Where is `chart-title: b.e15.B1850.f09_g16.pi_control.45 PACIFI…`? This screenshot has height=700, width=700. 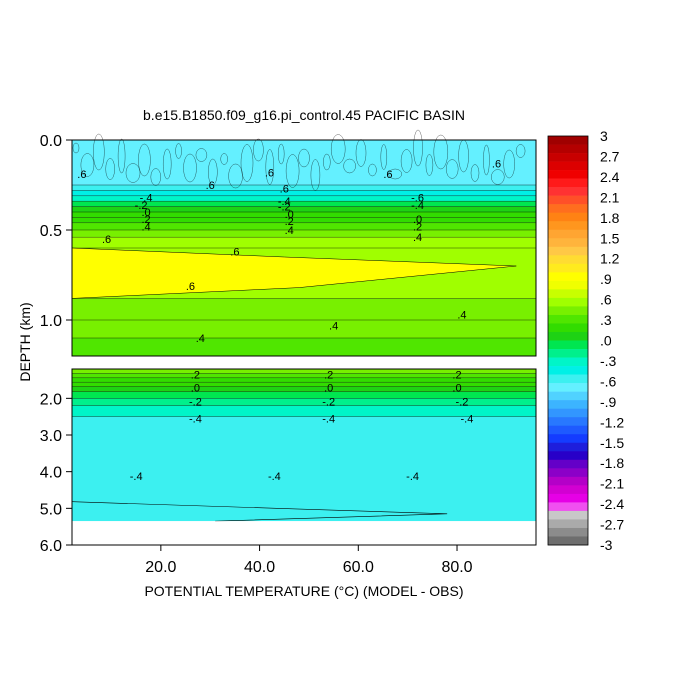
chart-title: b.e15.B1850.f09_g16.pi_control.45 PACIFI… is located at coordinates (304, 115).